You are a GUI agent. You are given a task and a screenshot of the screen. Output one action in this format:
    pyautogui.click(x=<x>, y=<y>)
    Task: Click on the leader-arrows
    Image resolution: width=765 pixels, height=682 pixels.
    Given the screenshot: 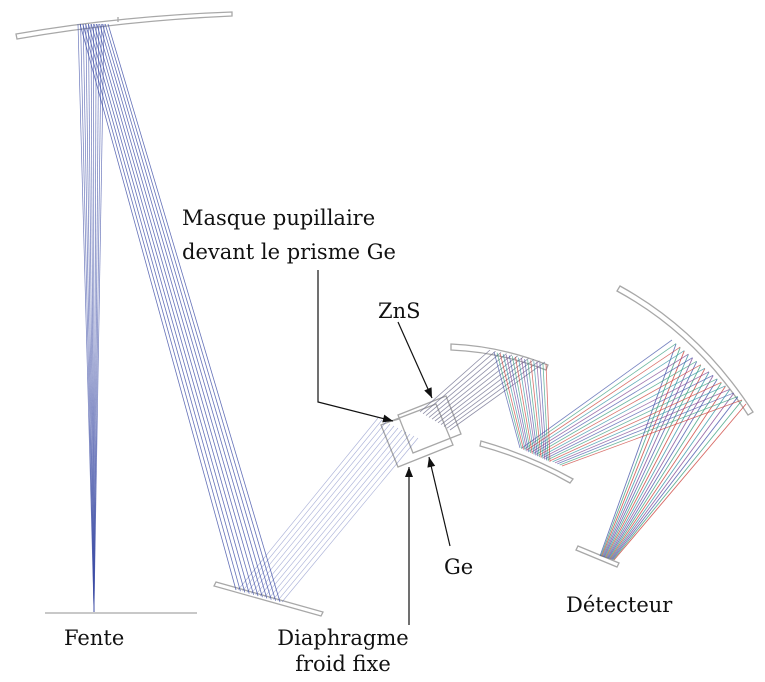 What is the action you would take?
    pyautogui.click(x=384, y=447)
    